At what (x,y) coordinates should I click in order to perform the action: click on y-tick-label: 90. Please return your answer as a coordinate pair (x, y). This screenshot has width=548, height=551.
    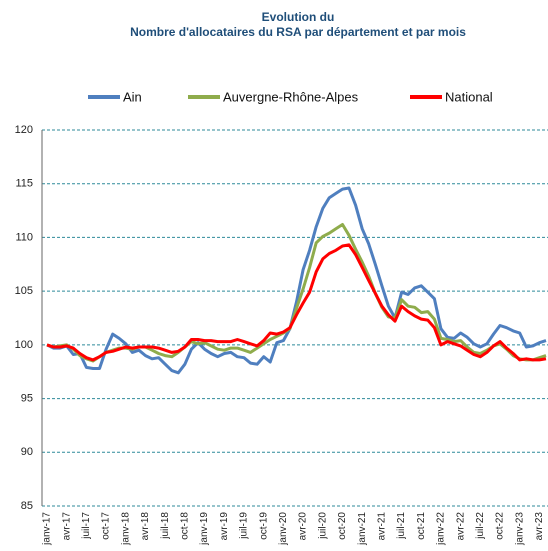
    Looking at the image, I should click on (27, 452).